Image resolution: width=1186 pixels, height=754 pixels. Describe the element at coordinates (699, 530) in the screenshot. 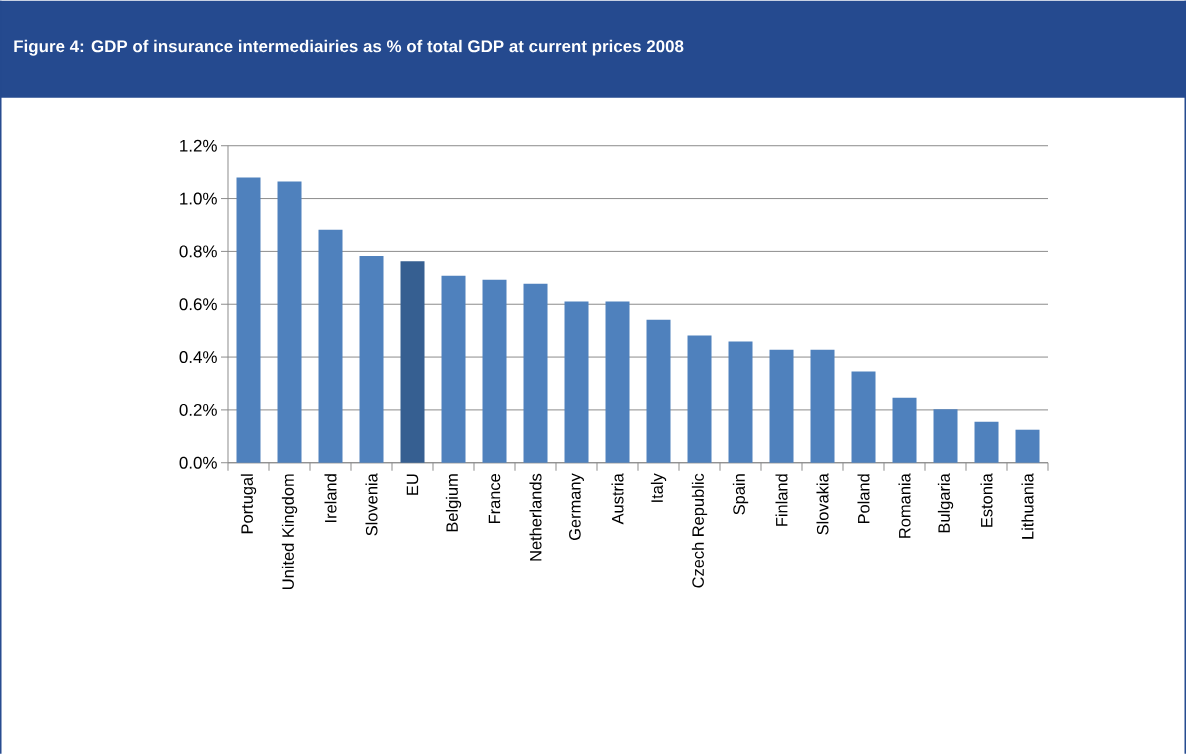

I see `x-tick-label: Czech Republic` at that location.